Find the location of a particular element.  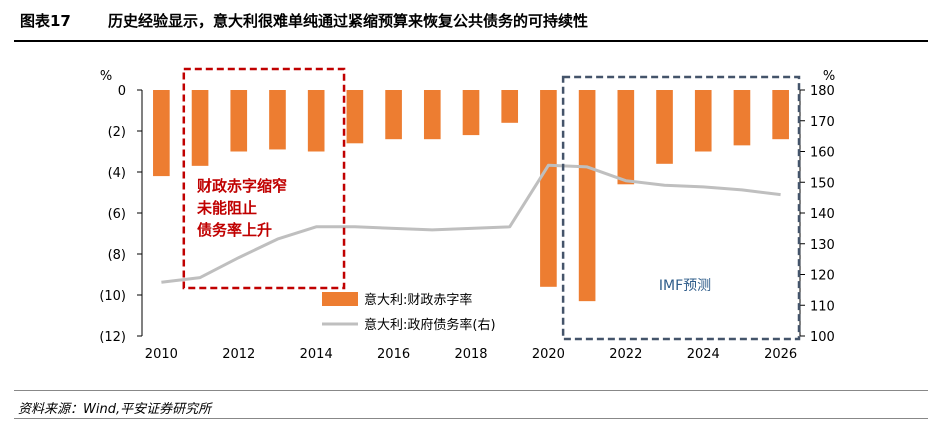

left-axis-unit: % is located at coordinates (106, 76).